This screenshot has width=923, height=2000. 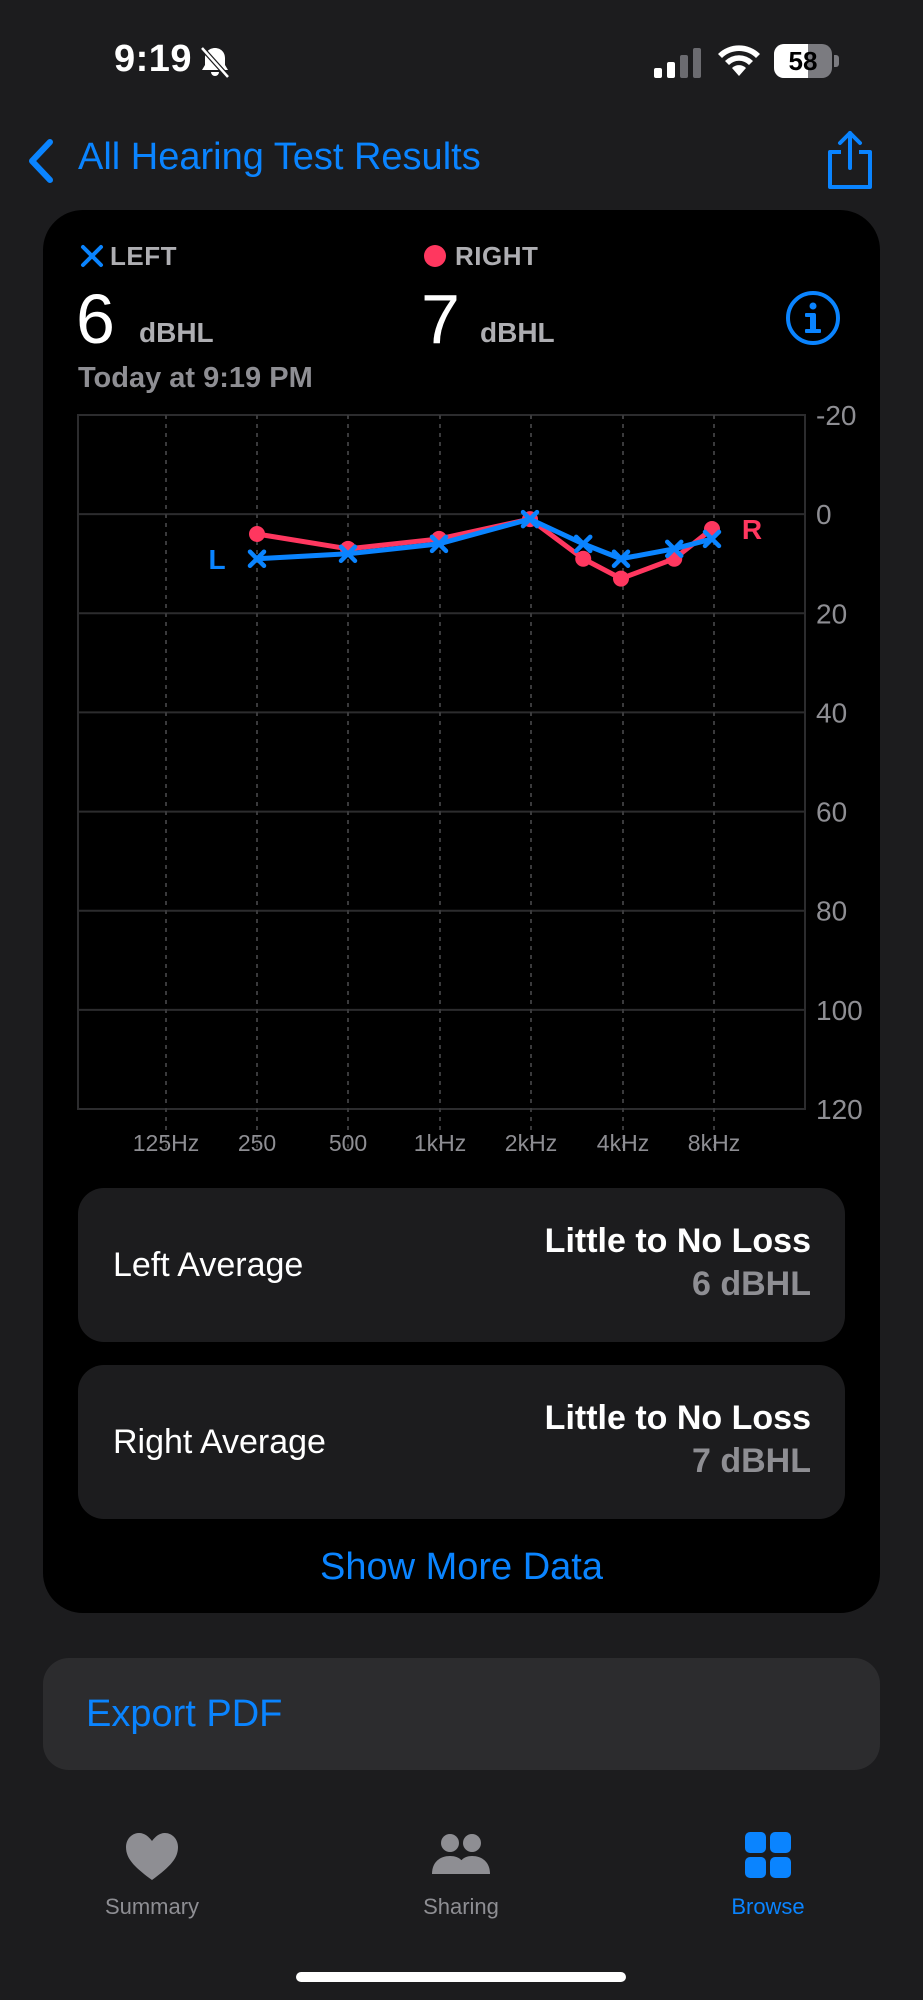 What do you see at coordinates (92, 256) in the screenshot?
I see `left-ear-x-icon` at bounding box center [92, 256].